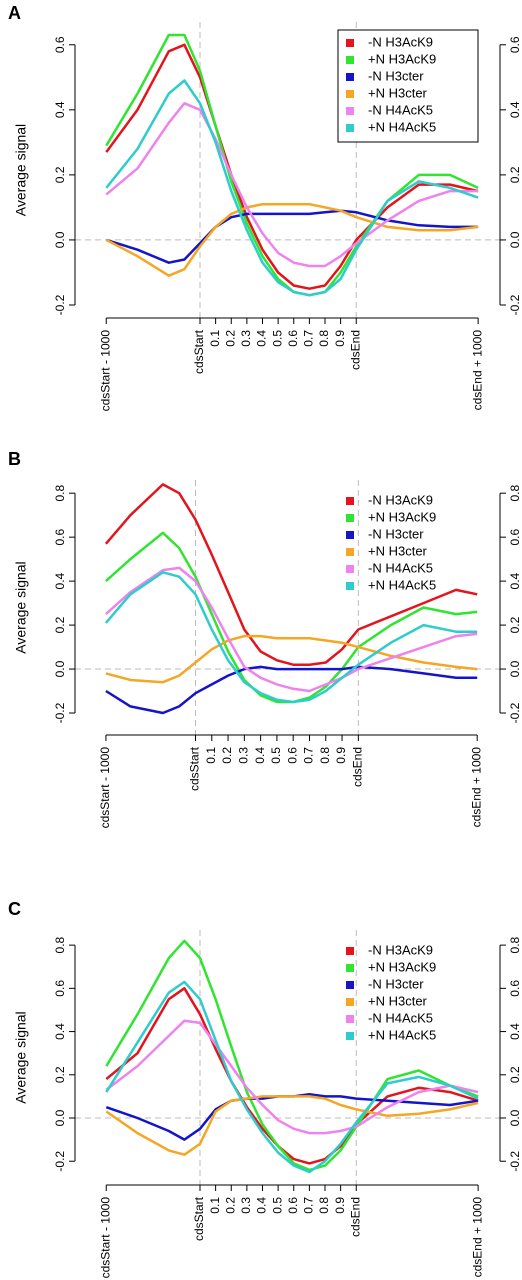 This screenshot has height=1280, width=522. What do you see at coordinates (408, 86) in the screenshot?
I see `legend-frame` at bounding box center [408, 86].